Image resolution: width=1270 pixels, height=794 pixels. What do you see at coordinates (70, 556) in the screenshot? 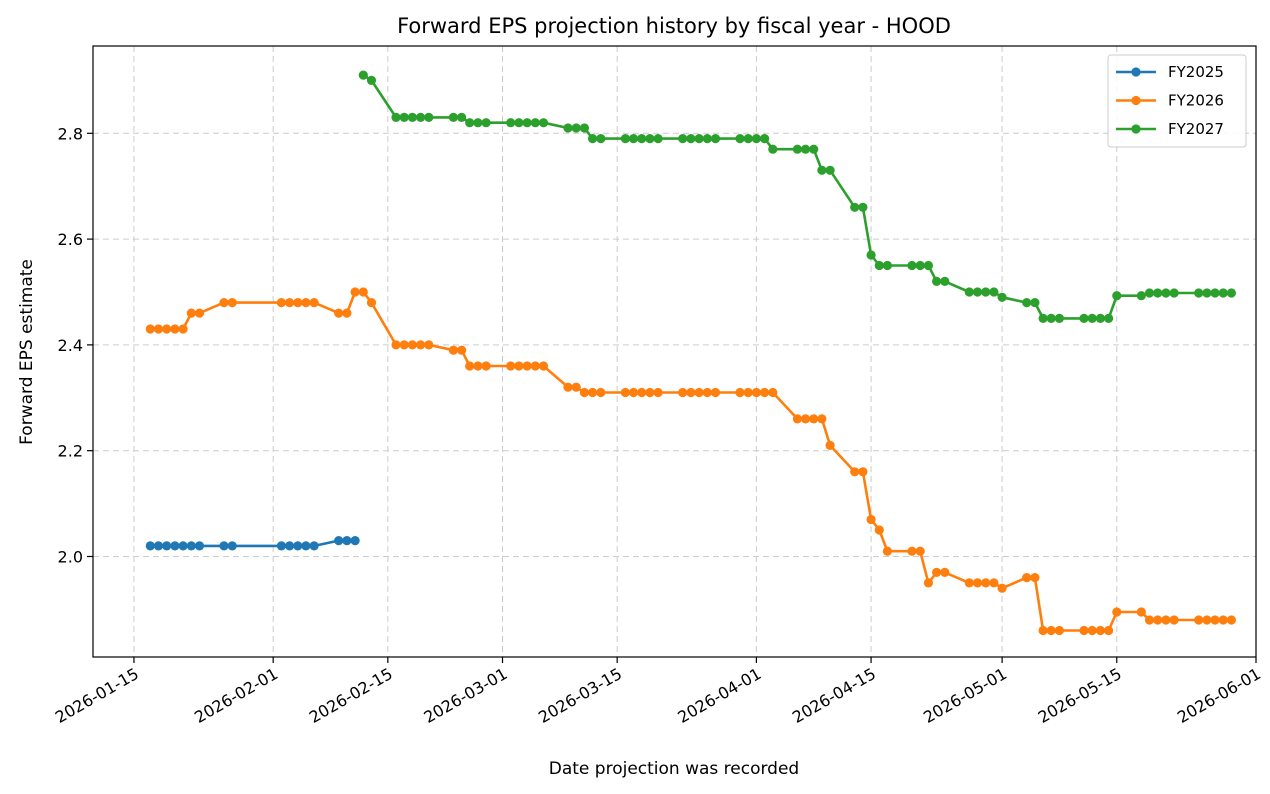
I see `y-tick-label: 2.0` at bounding box center [70, 556].